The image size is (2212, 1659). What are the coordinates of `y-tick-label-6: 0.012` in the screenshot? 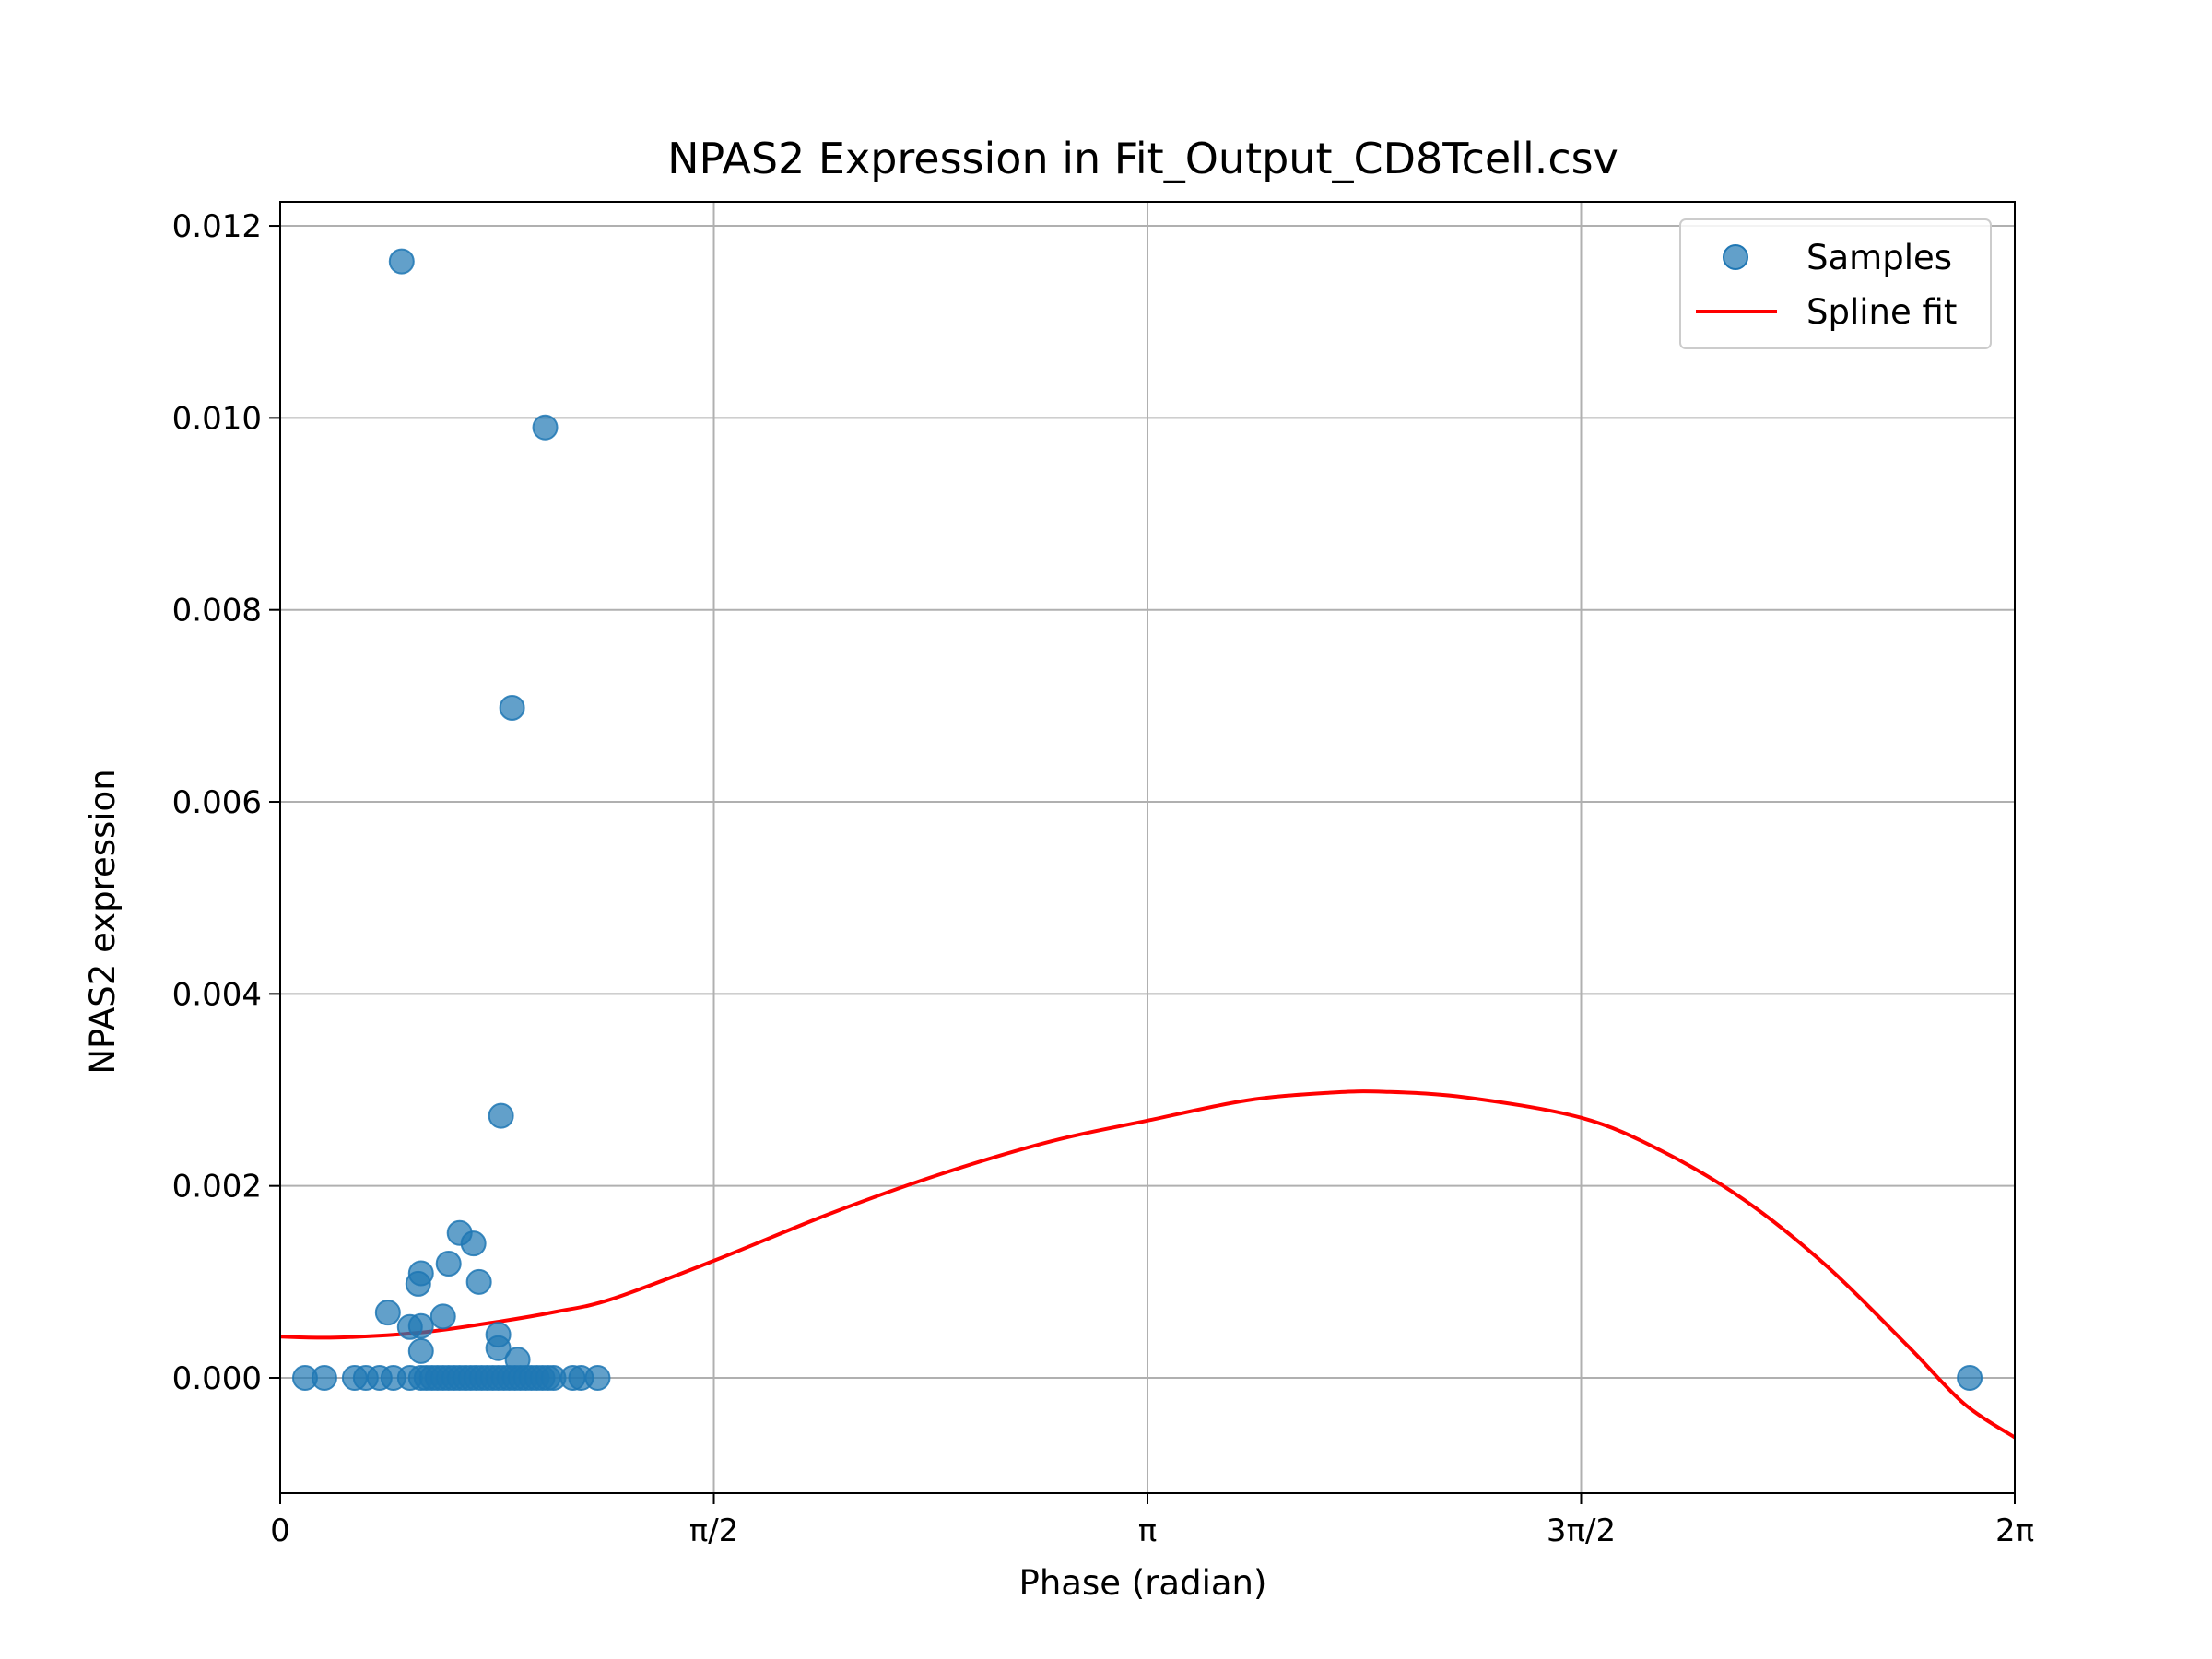 It's located at (217, 226).